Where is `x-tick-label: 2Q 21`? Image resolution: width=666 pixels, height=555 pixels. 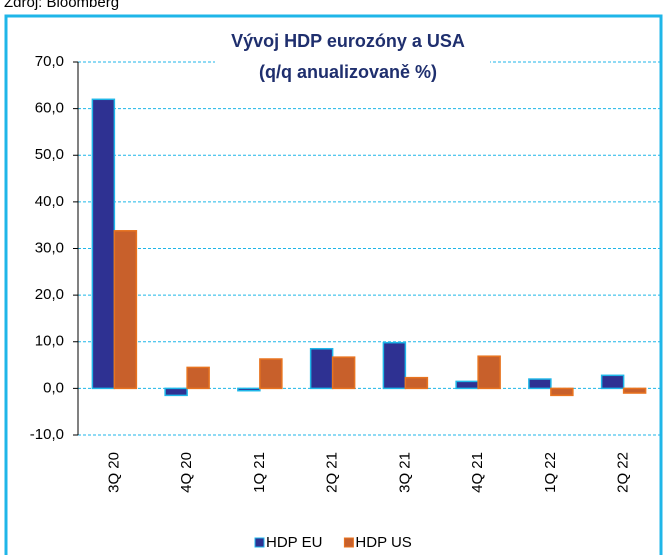
x-tick-label: 2Q 21 is located at coordinates (332, 472).